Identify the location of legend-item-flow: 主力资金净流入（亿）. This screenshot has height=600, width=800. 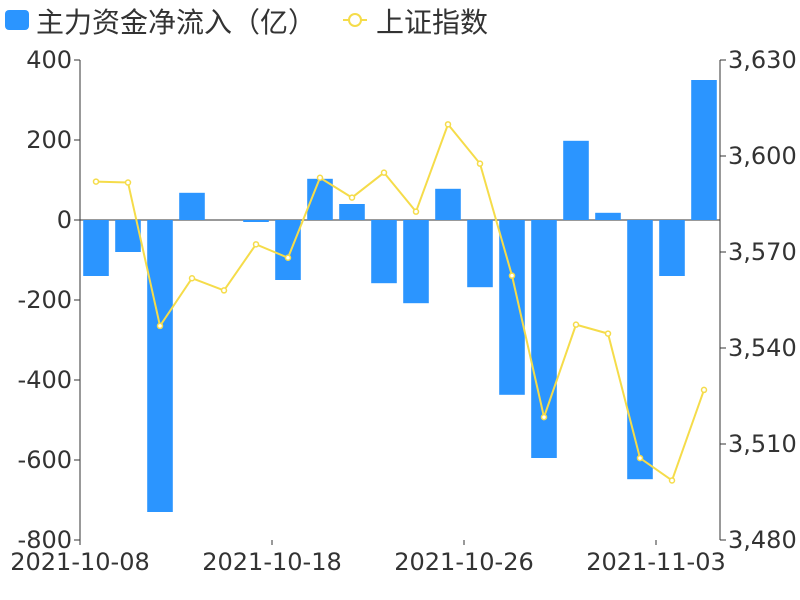
(160, 22).